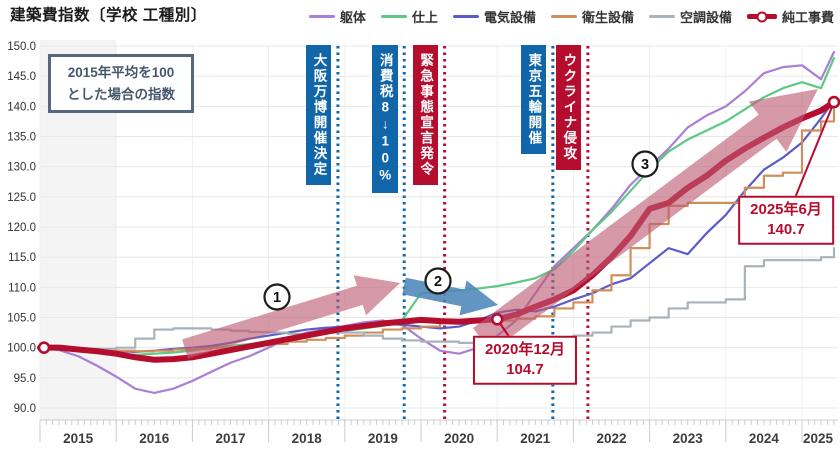 The height and width of the screenshot is (460, 840). Describe the element at coordinates (307, 438) in the screenshot. I see `svg-text: 2018` at that location.